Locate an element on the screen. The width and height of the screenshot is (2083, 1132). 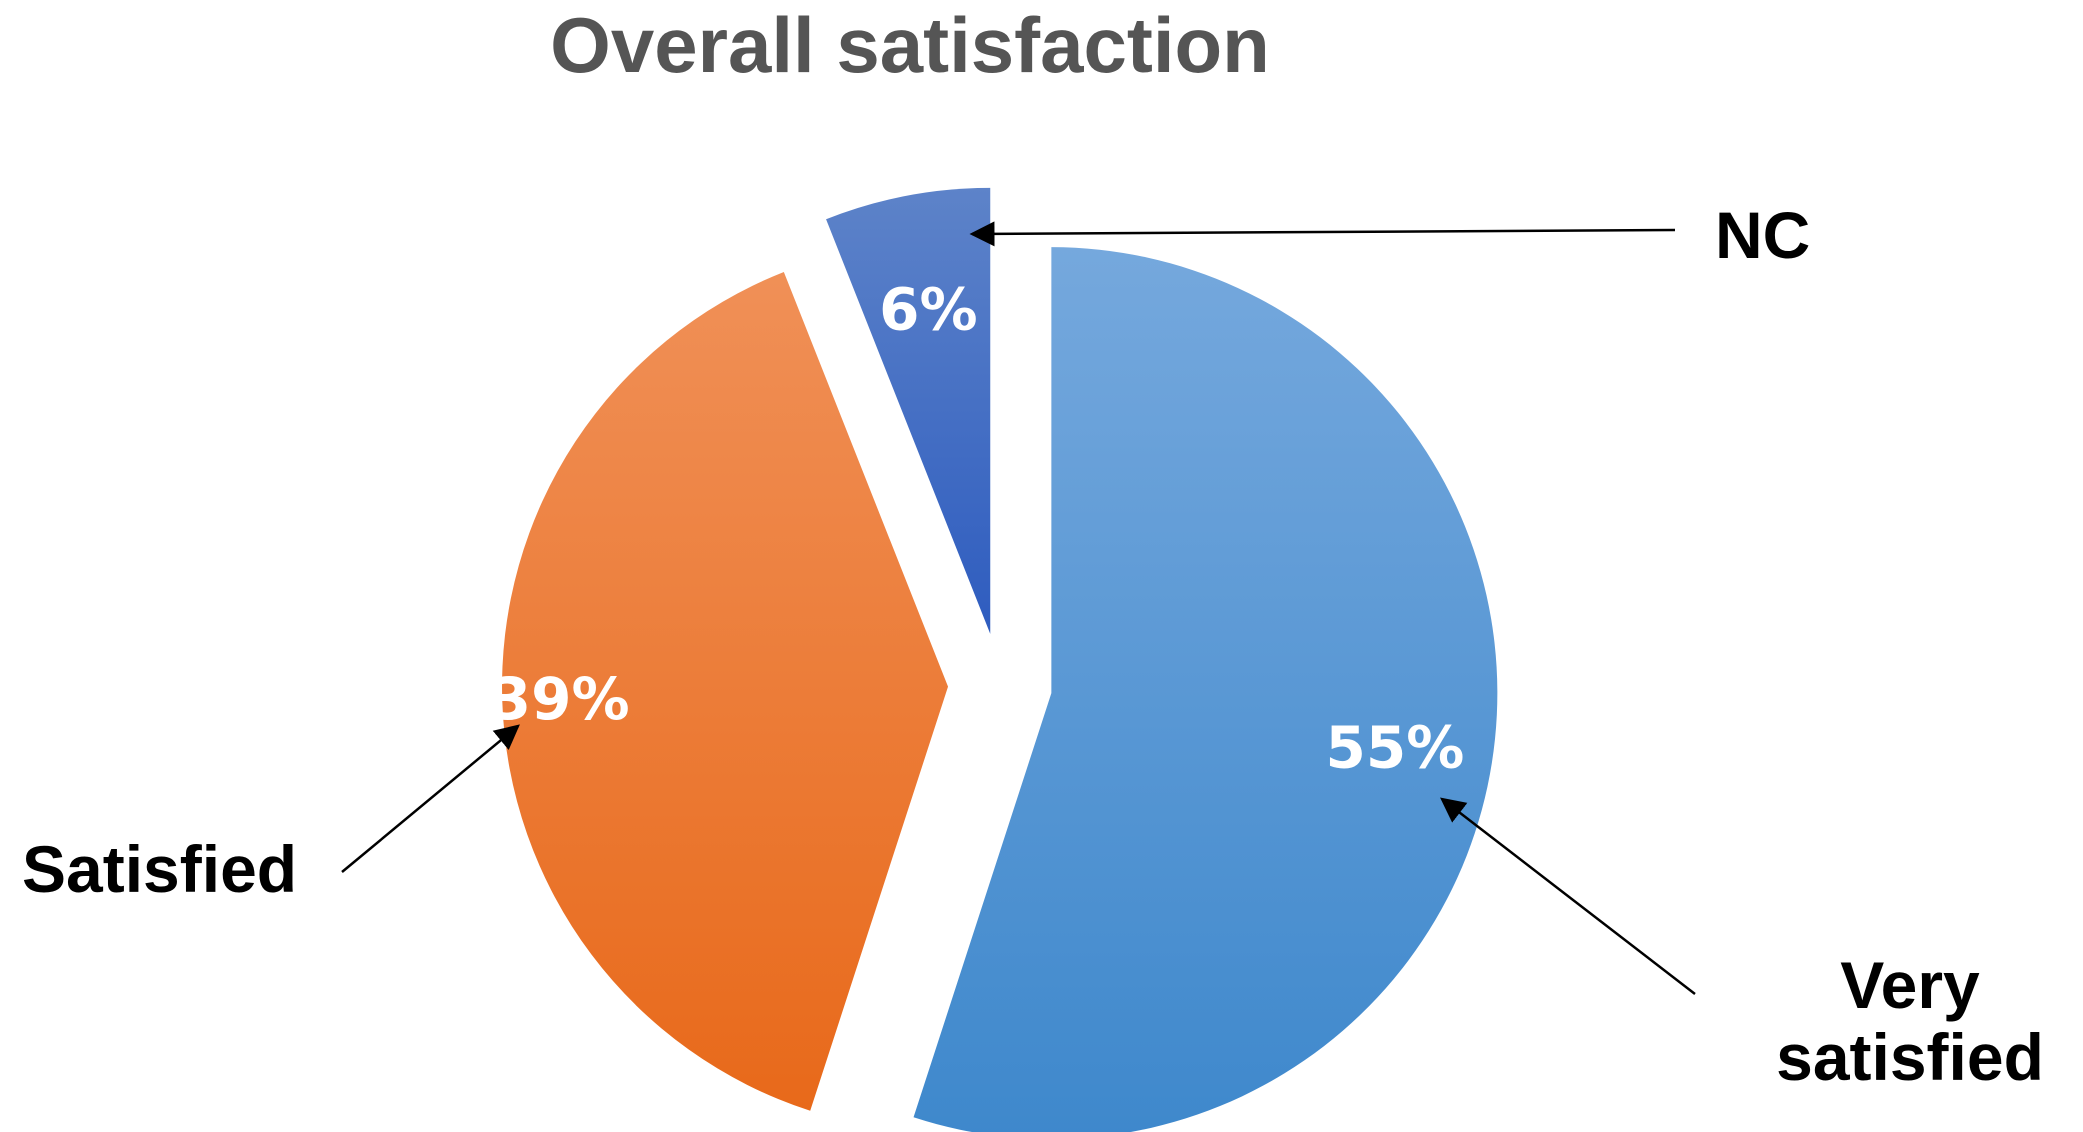
very-satisfied-callout-arrow is located at coordinates (1568, 896).